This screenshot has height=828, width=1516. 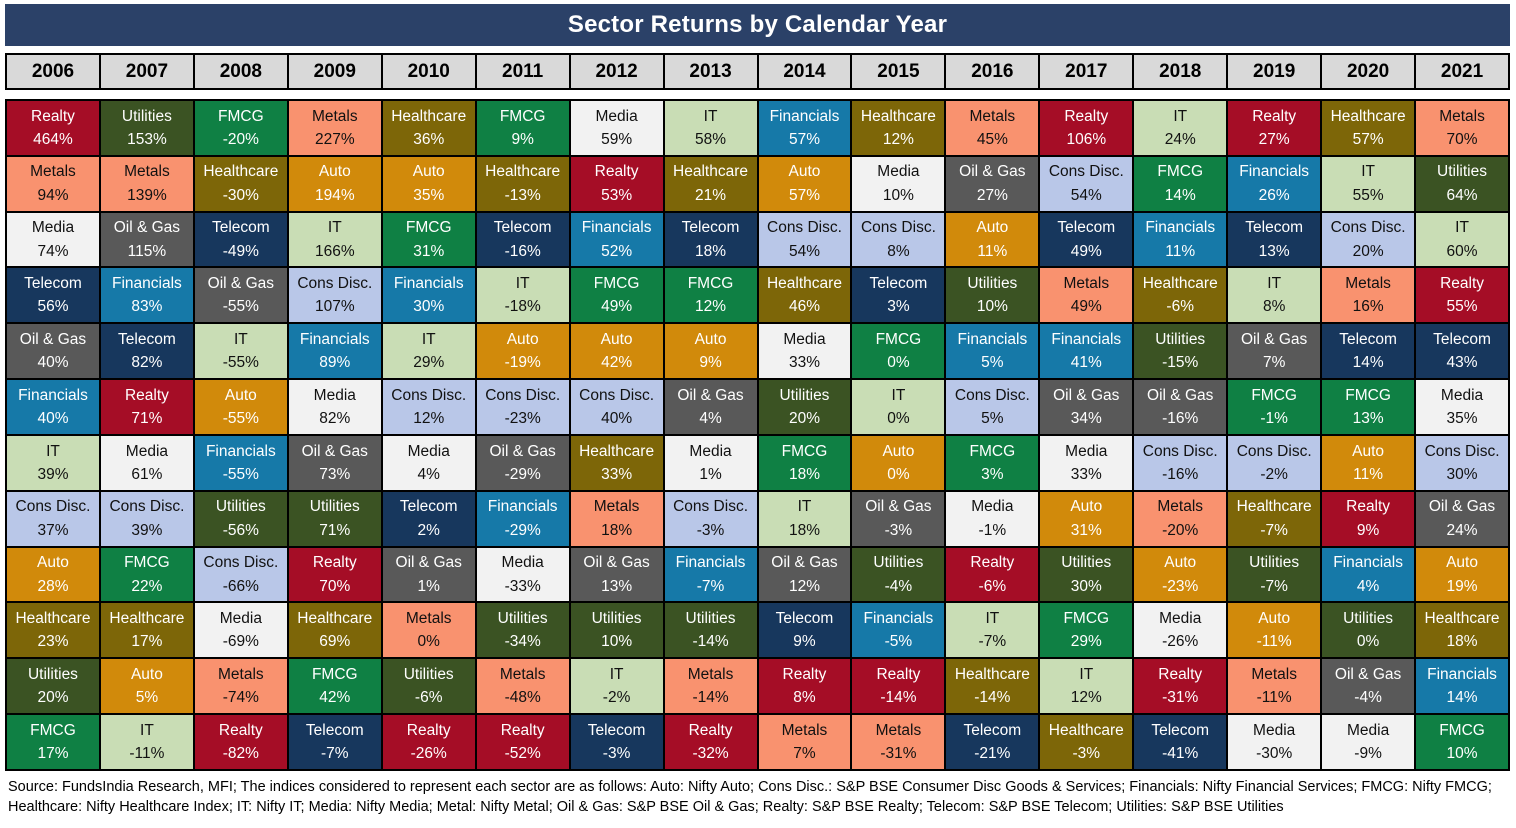 I want to click on year-header-2008: 2008, so click(x=240, y=71).